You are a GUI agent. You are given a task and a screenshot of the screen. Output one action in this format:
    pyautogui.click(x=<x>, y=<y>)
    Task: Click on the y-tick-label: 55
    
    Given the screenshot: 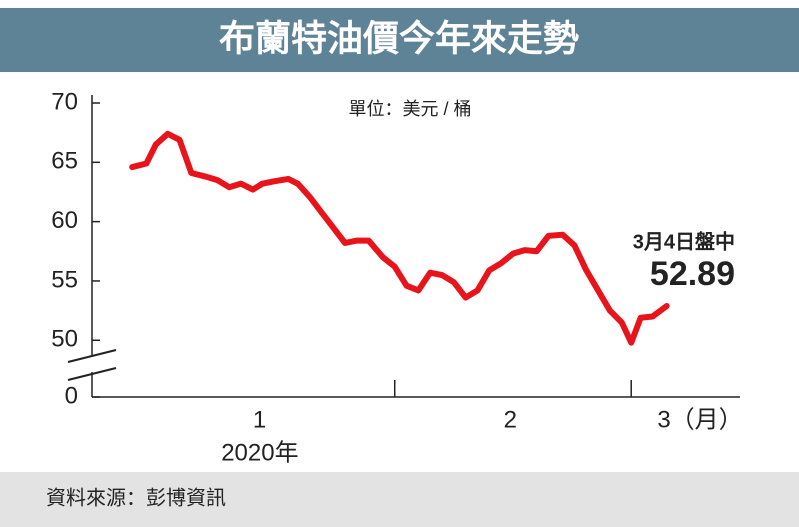 What is the action you would take?
    pyautogui.click(x=64, y=279)
    